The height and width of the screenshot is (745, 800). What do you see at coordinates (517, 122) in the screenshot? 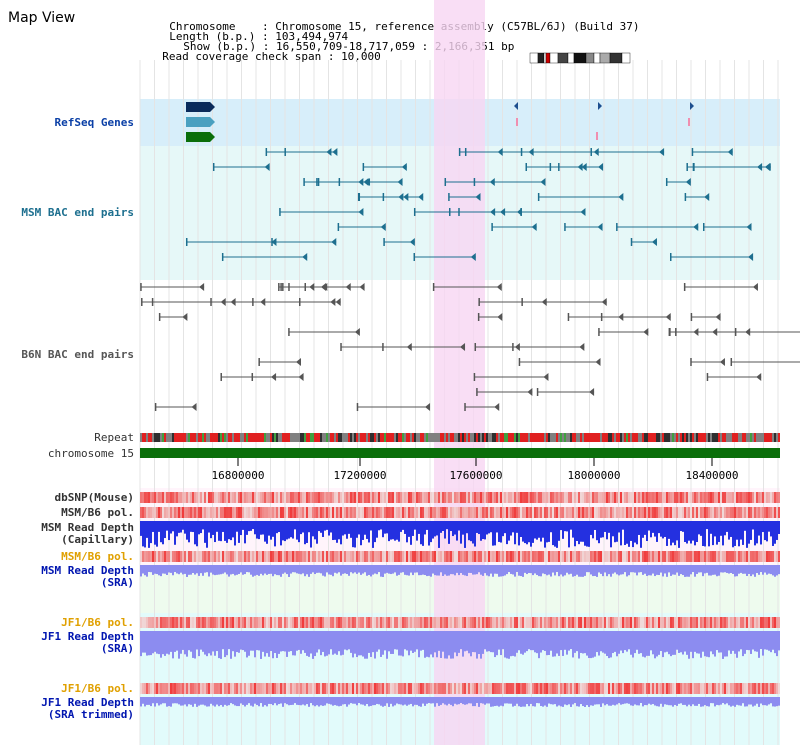
I see `refseq-gene-mark` at bounding box center [517, 122].